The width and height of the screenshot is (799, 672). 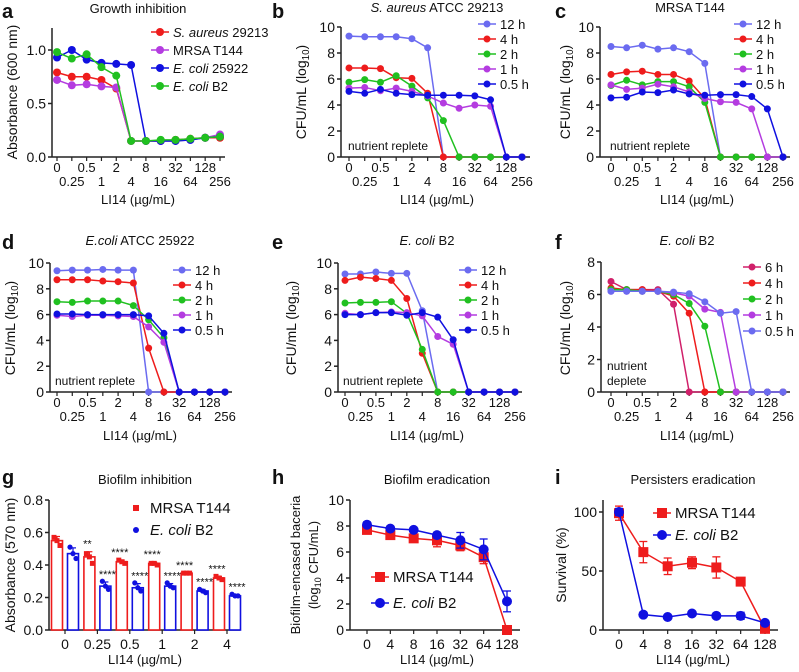 What do you see at coordinates (72, 416) in the screenshot?
I see `x-tick-label: 0.25` at bounding box center [72, 416].